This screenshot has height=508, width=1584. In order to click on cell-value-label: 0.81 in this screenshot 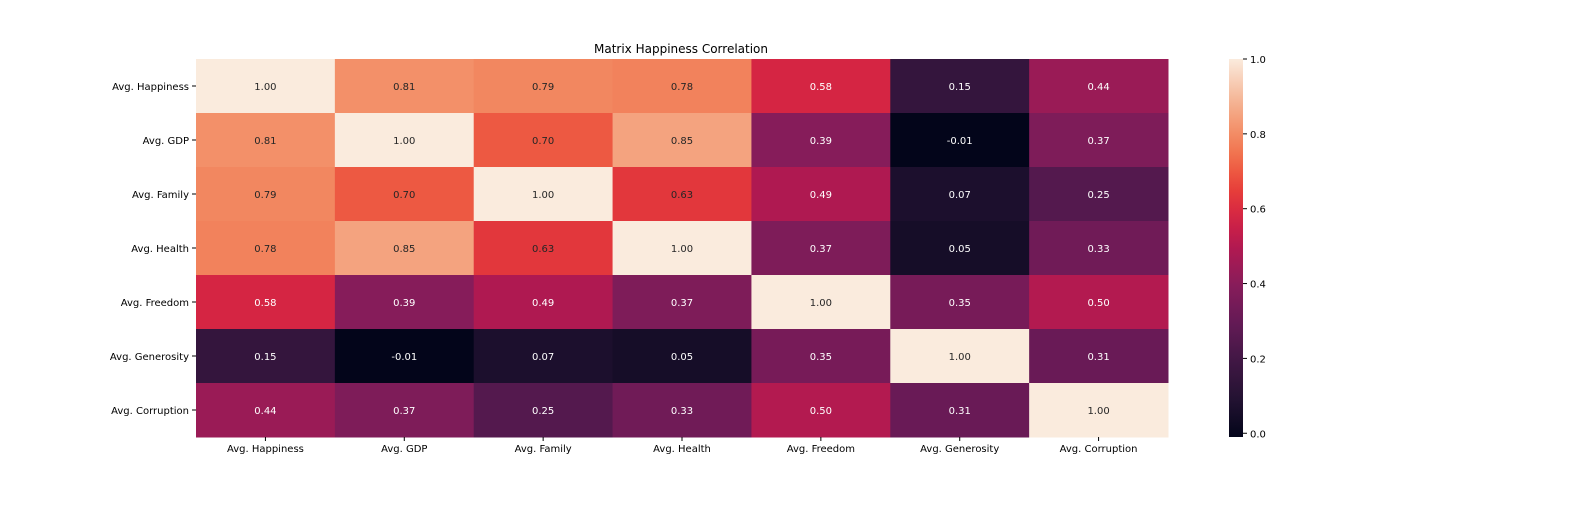, I will do `click(265, 141)`.